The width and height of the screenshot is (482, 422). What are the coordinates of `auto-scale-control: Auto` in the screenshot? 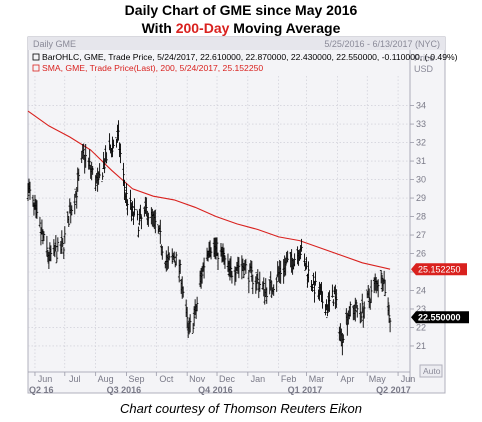 It's located at (431, 371).